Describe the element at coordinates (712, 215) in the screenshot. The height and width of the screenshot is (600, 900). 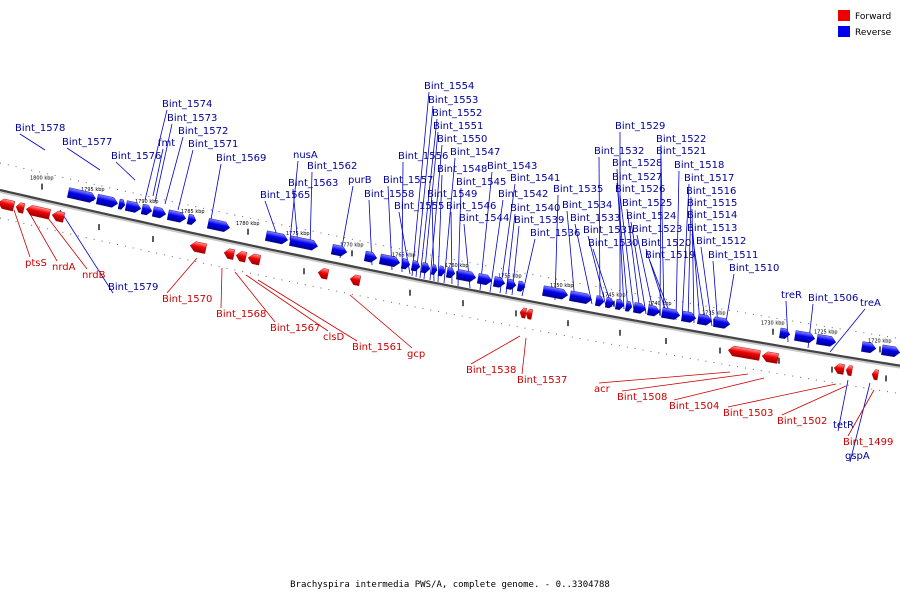
I see `gene-label-bint-1514: Bint_1514` at that location.